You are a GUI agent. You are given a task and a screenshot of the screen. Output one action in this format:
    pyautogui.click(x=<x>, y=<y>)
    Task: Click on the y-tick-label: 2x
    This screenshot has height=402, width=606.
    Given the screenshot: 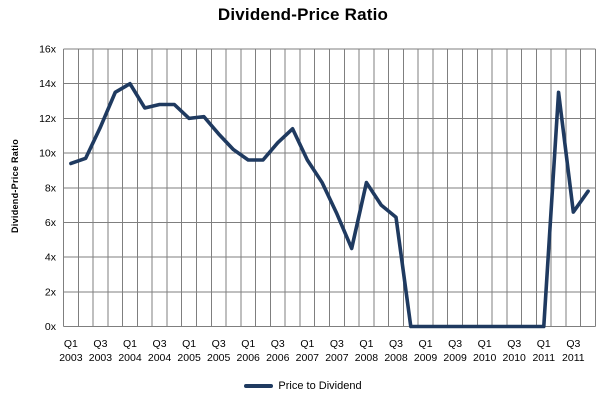 What is the action you would take?
    pyautogui.click(x=51, y=292)
    